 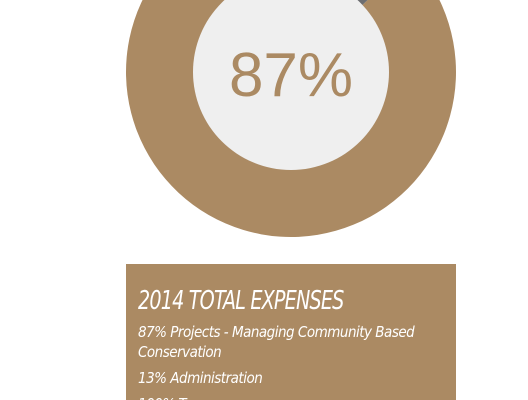 What do you see at coordinates (200, 378) in the screenshot?
I see `panel-item: 13% Administration` at bounding box center [200, 378].